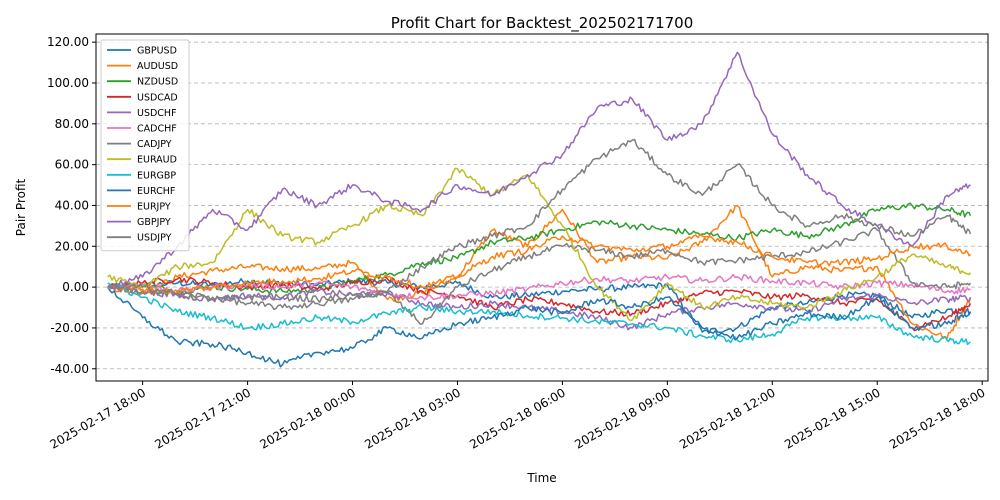  I want to click on chart-title: Profit Chart for Backtest_202502171700, so click(542, 23).